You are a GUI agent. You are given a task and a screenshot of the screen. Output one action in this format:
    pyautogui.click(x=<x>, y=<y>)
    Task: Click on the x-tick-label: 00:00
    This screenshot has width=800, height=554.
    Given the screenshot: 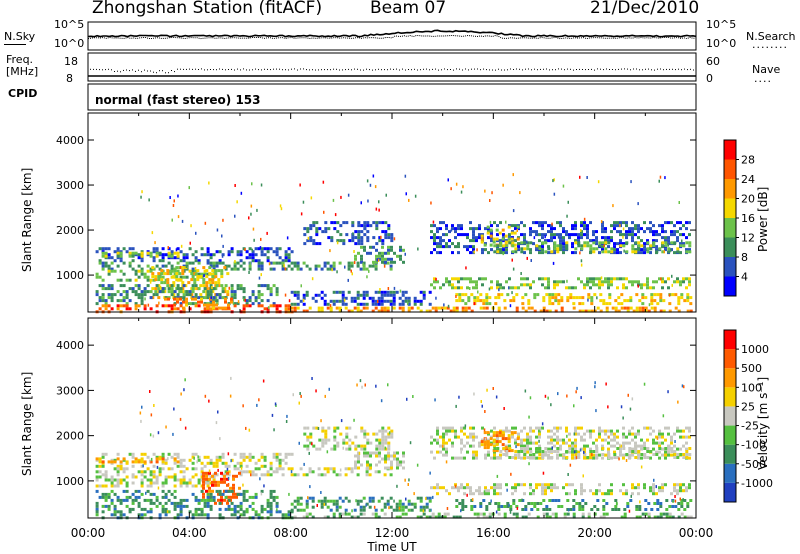 What is the action you would take?
    pyautogui.click(x=88, y=533)
    